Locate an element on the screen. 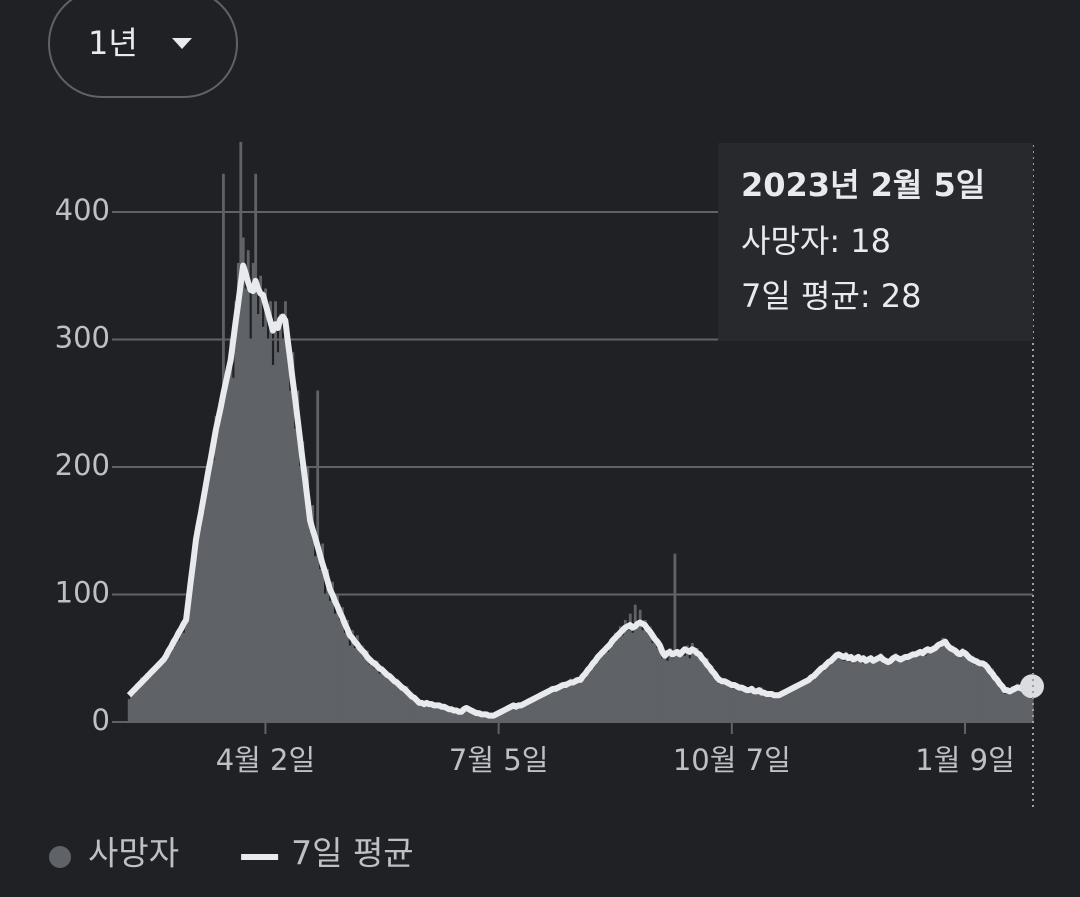 The width and height of the screenshot is (1080, 897). dropdown-caret is located at coordinates (182, 43).